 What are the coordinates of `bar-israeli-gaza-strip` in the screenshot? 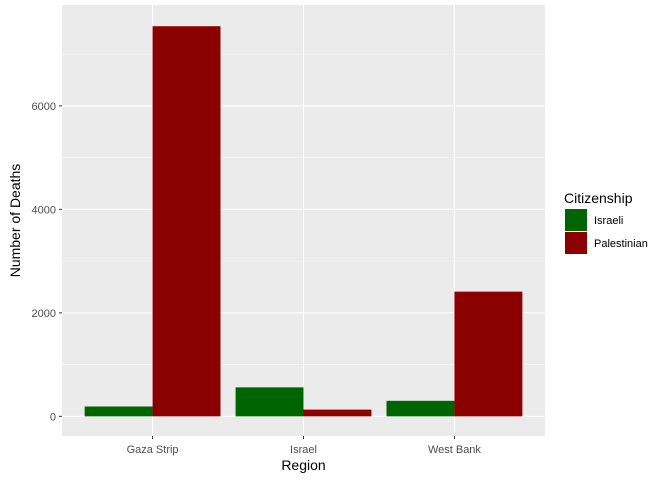 It's located at (118, 411).